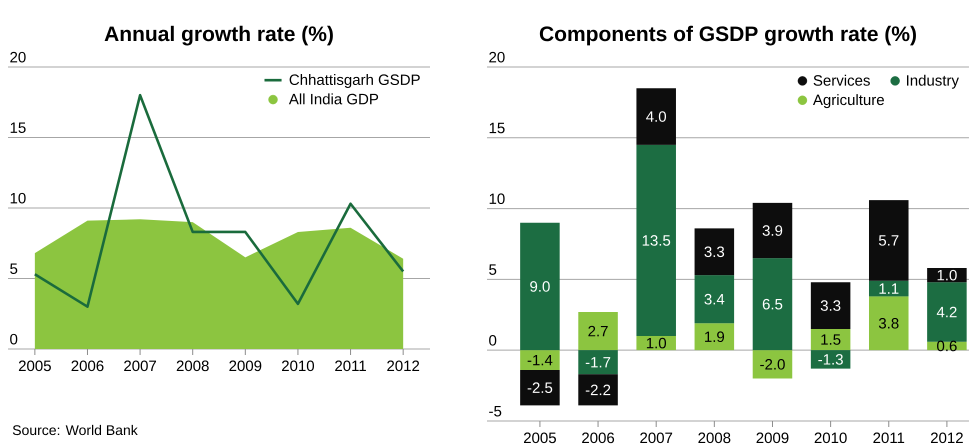 This screenshot has width=969, height=447. I want to click on data-label: 5.7, so click(888, 240).